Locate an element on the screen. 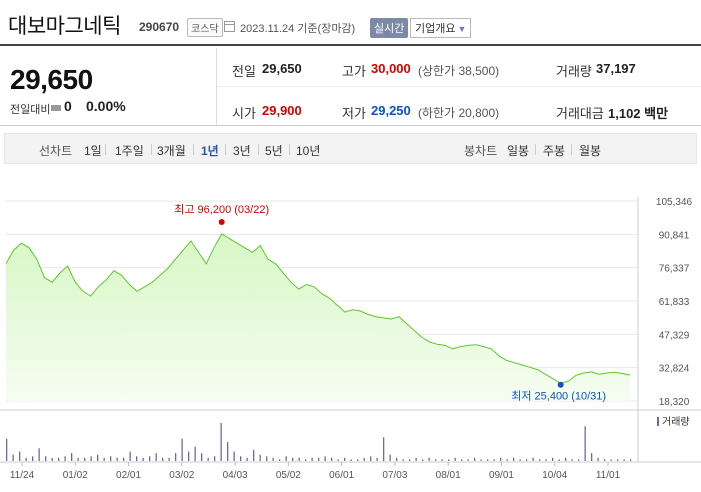 This screenshot has height=492, width=701. market-badge: 코스닥 is located at coordinates (205, 27).